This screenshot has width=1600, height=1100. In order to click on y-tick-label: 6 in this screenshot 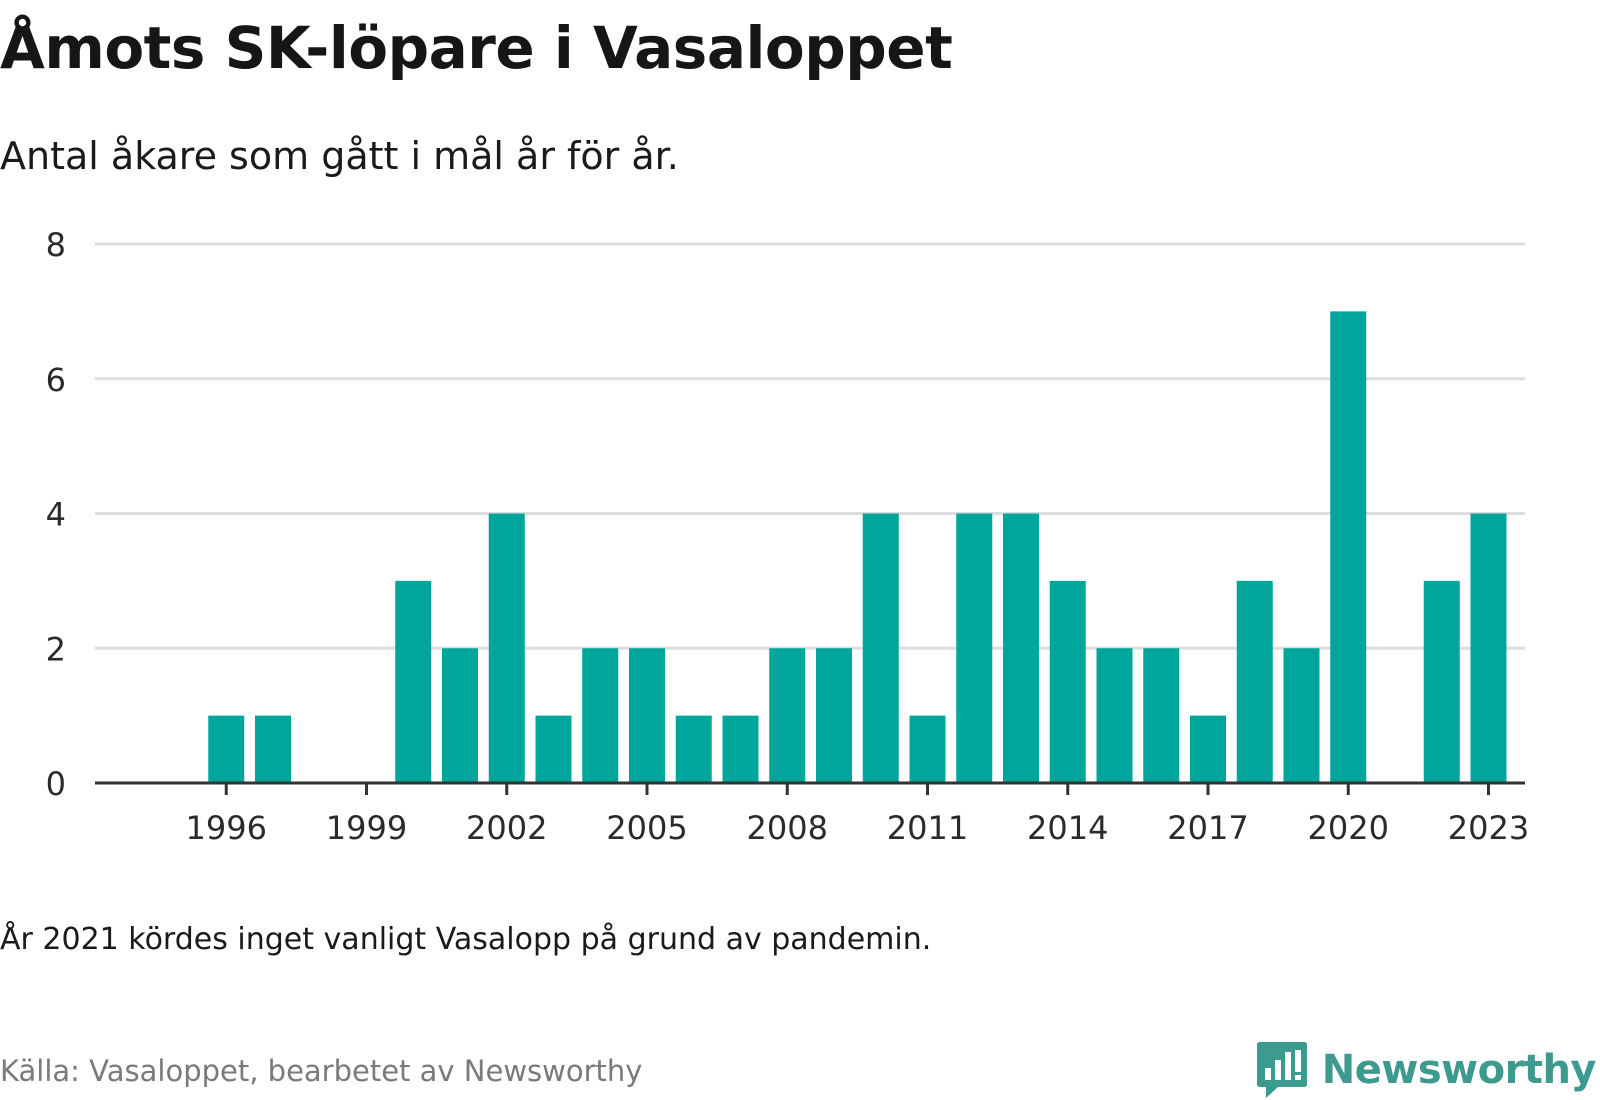, I will do `click(56, 380)`.